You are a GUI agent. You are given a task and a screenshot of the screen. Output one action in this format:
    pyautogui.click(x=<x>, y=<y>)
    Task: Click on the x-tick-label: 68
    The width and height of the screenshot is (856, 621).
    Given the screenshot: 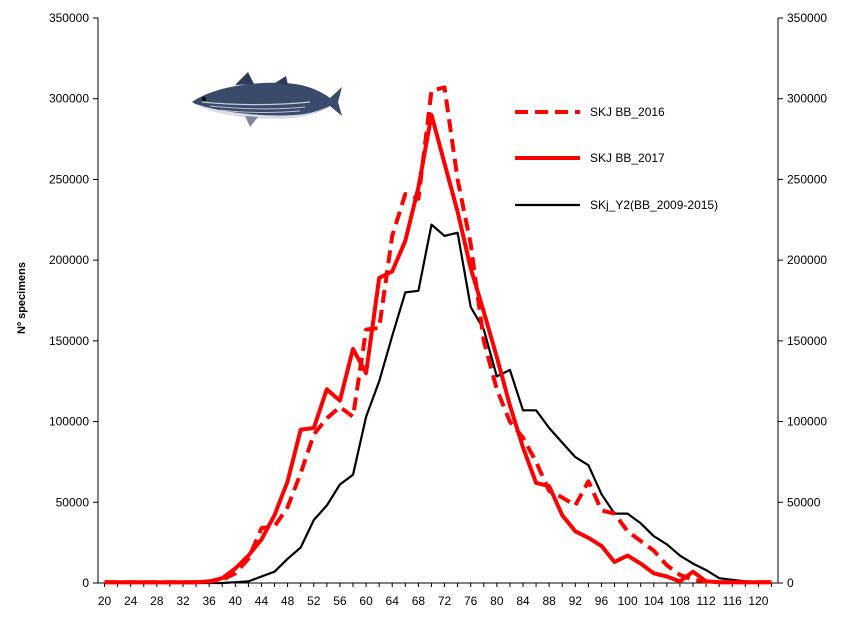 What is the action you would take?
    pyautogui.click(x=419, y=601)
    